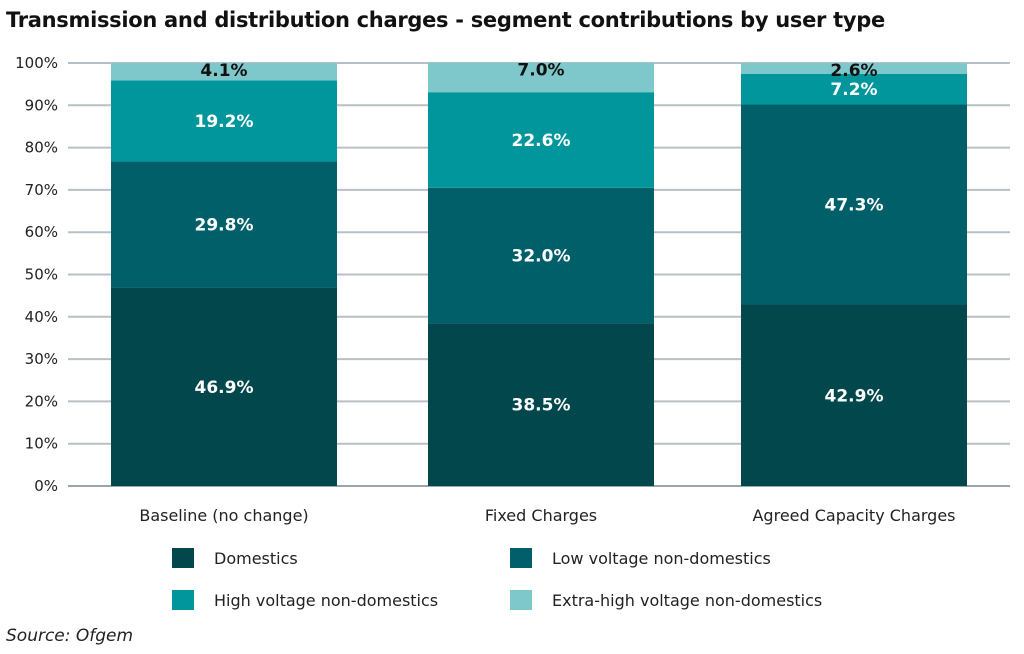 The image size is (1024, 654). I want to click on x-category-label: Agreed Capacity Charges, so click(853, 515).